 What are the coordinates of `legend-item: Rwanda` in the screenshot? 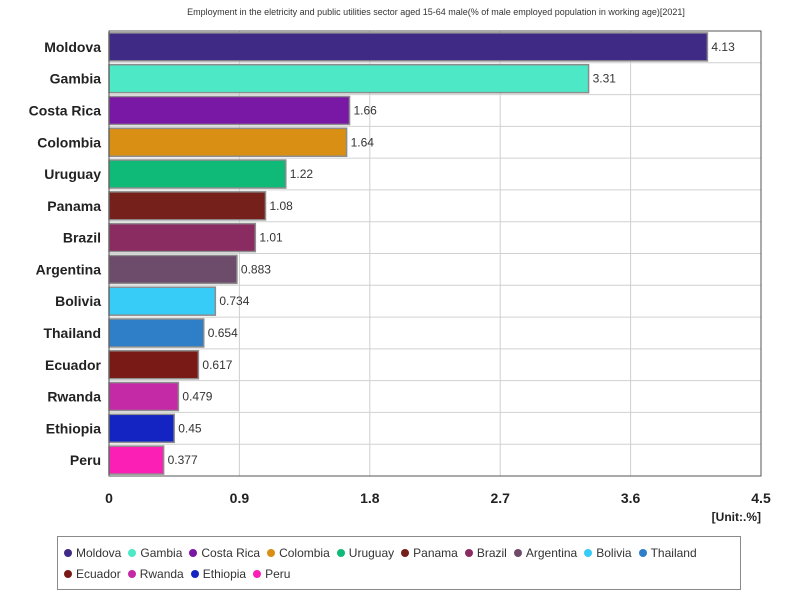 It's located at (155, 574).